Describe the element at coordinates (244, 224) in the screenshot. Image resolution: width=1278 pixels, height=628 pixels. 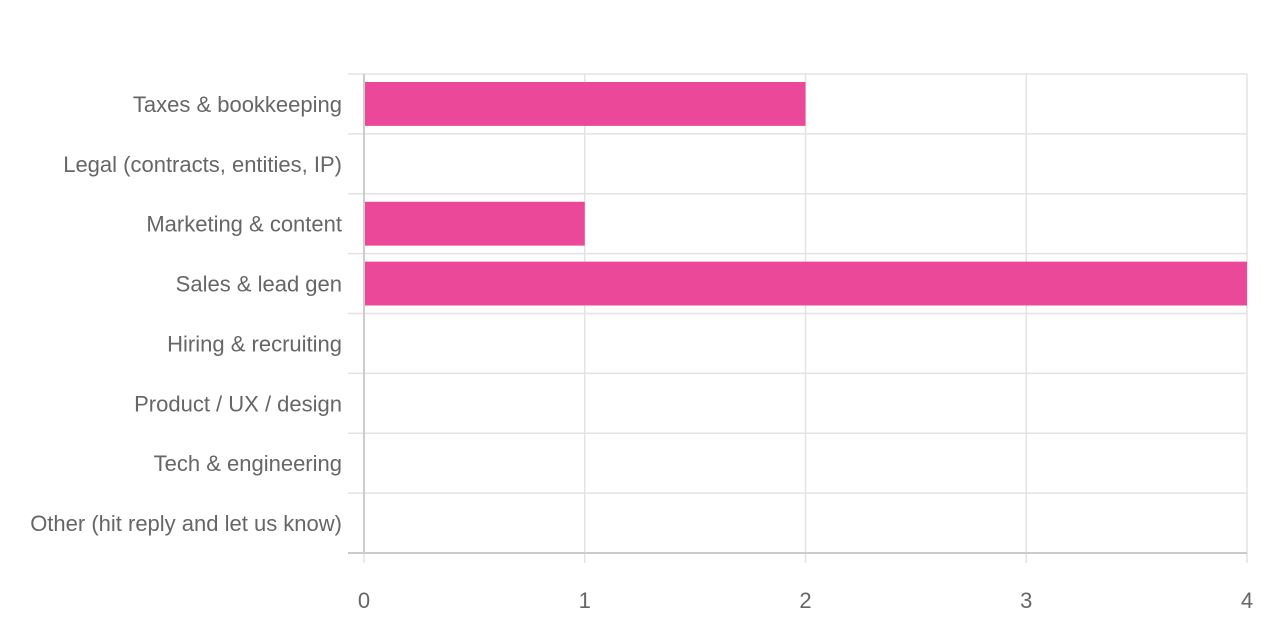
I see `category-label: Marketing & content` at that location.